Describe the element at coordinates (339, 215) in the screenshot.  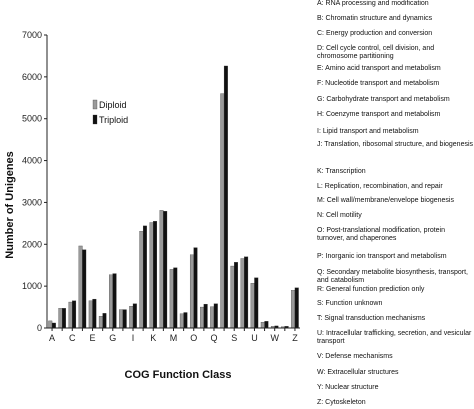
I see `cog-legend-item: N: Cell motility` at that location.